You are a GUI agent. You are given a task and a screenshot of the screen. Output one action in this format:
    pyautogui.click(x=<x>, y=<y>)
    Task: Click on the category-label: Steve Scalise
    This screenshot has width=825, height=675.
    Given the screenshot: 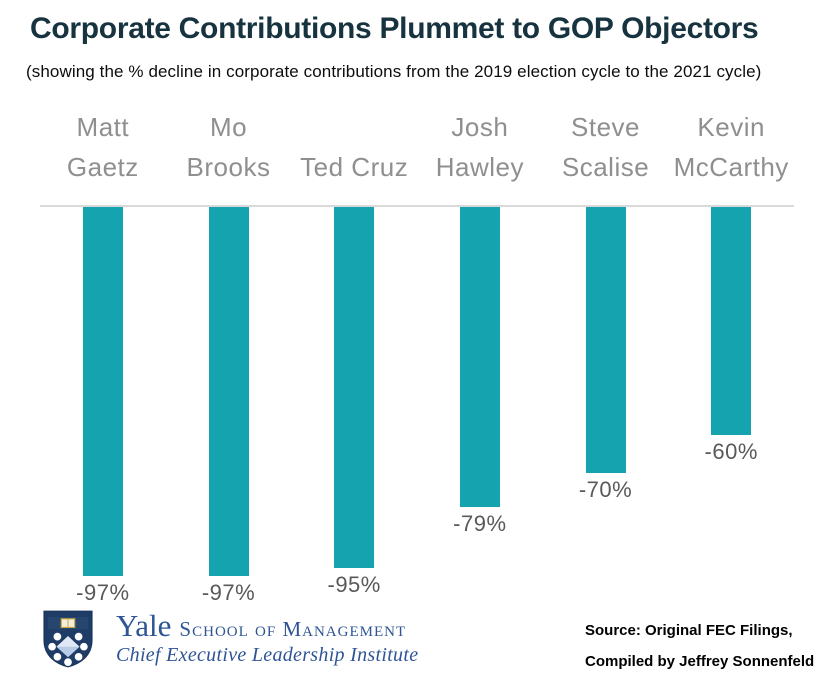 What is the action you would take?
    pyautogui.click(x=605, y=147)
    